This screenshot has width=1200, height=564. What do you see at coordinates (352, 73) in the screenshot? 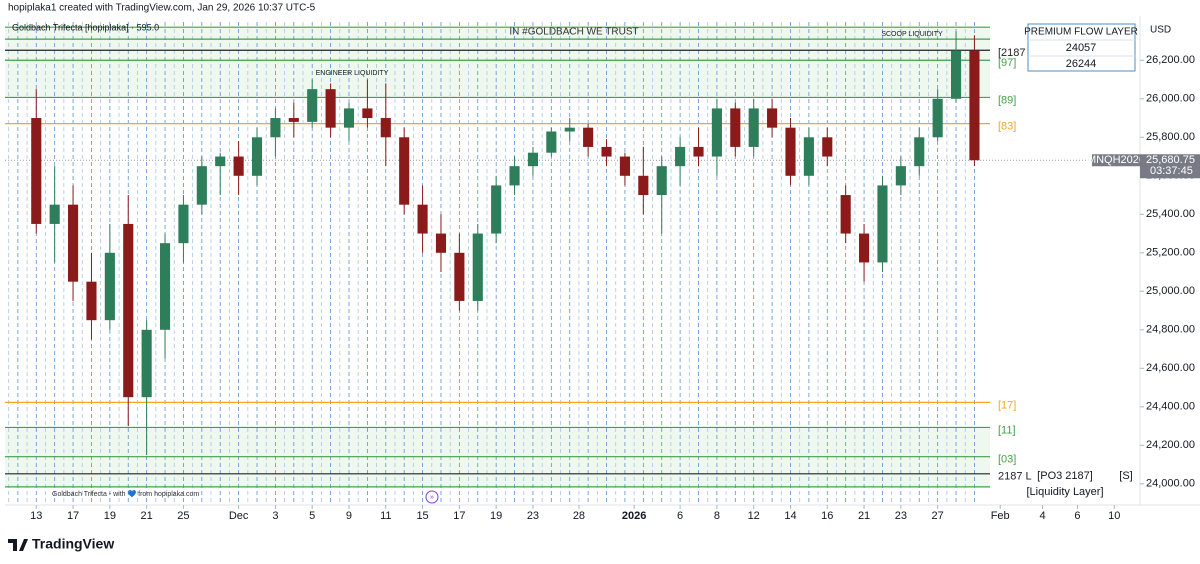
I see `annotation: ENGINEER LIQUIDITY` at bounding box center [352, 73].